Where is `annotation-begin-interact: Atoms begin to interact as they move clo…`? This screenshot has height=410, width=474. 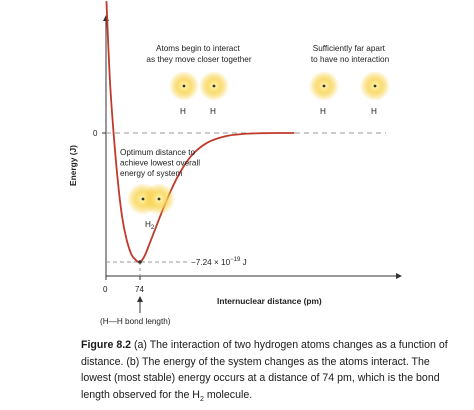 annotation-begin-interact: Atoms begin to interact as they move clo… is located at coordinates (198, 54).